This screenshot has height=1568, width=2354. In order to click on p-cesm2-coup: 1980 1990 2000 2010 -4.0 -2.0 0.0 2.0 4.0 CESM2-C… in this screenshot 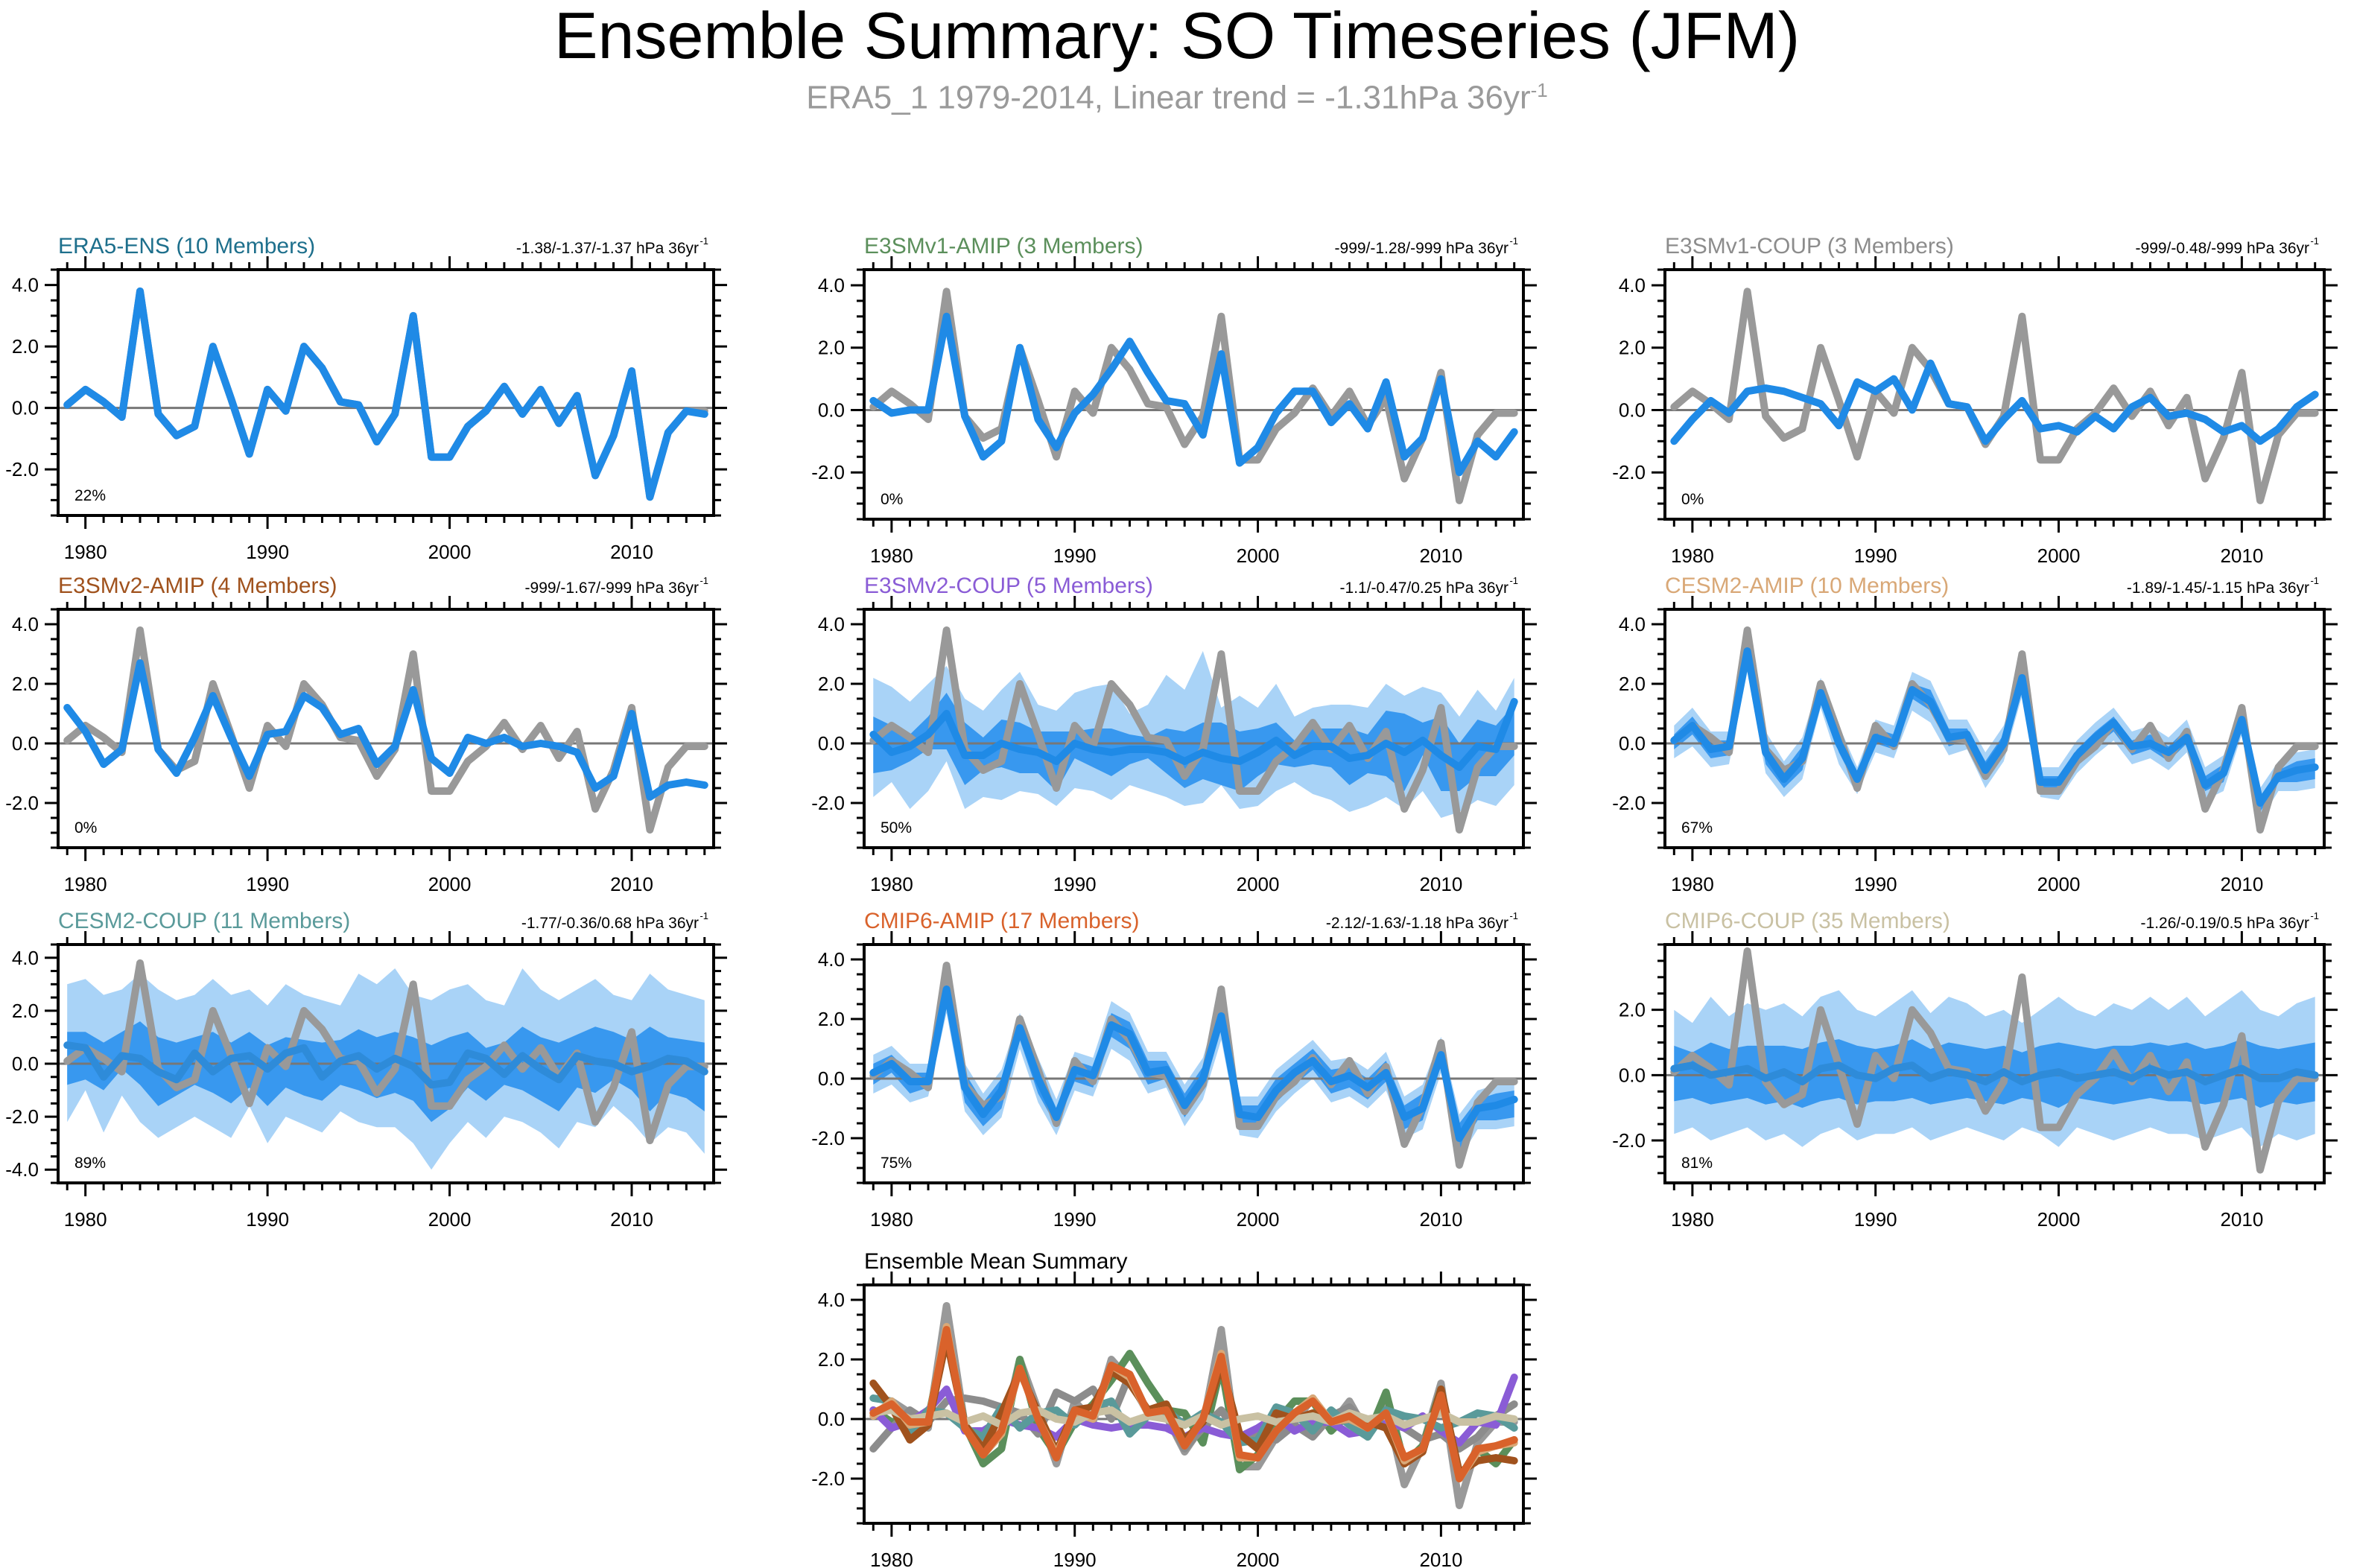, I will do `click(366, 1070)`.